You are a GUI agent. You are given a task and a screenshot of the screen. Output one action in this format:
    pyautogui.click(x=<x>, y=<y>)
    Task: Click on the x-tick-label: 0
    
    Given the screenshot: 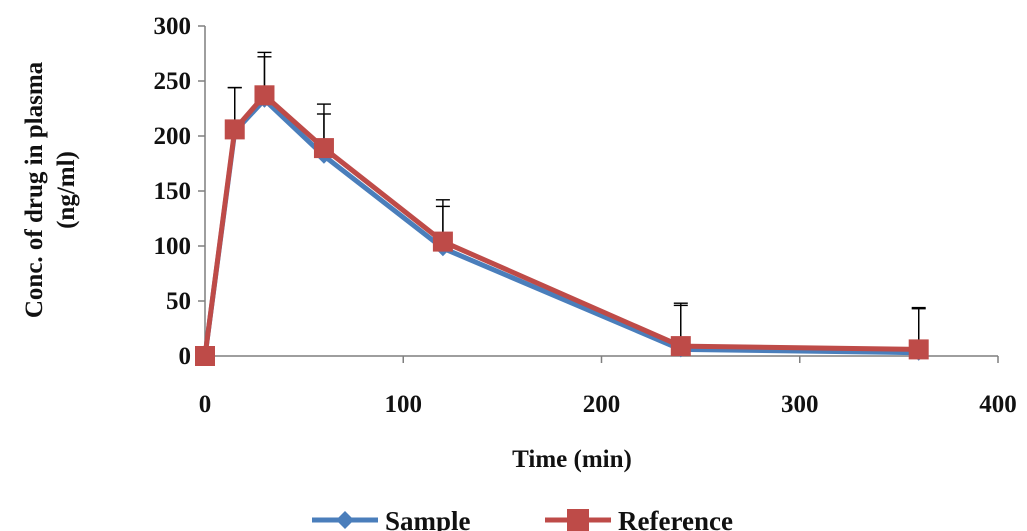 What is the action you would take?
    pyautogui.click(x=205, y=404)
    